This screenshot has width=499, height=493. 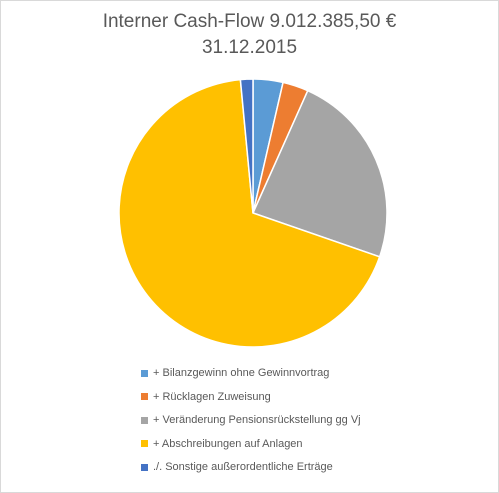 What do you see at coordinates (241, 373) in the screenshot?
I see `legend-label-0: + Bilanzgewinn ohne Gewinnvortrag` at bounding box center [241, 373].